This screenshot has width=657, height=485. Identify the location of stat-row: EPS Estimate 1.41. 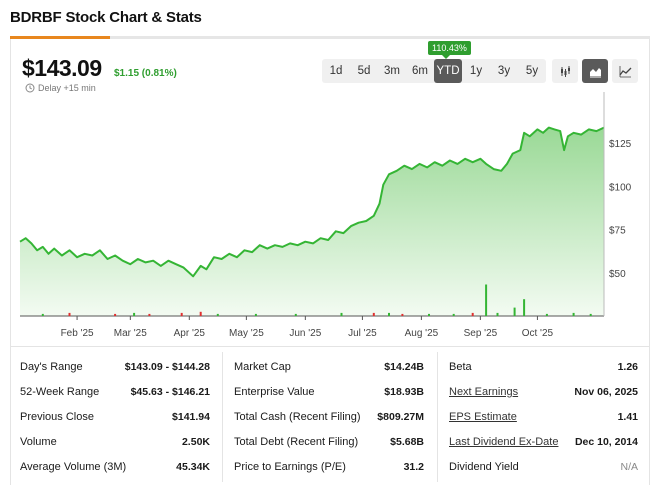
(543, 416).